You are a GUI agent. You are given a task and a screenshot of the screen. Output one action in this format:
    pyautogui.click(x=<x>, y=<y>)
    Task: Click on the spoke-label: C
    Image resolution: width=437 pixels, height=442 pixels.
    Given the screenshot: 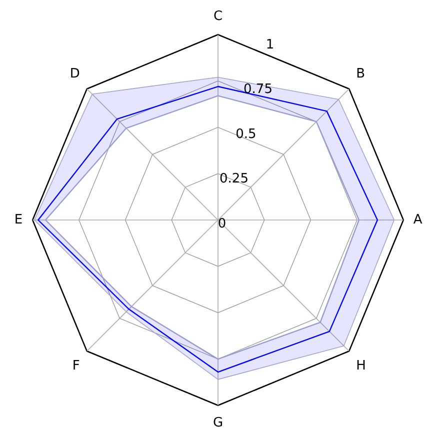 What is the action you would take?
    pyautogui.click(x=218, y=16)
    